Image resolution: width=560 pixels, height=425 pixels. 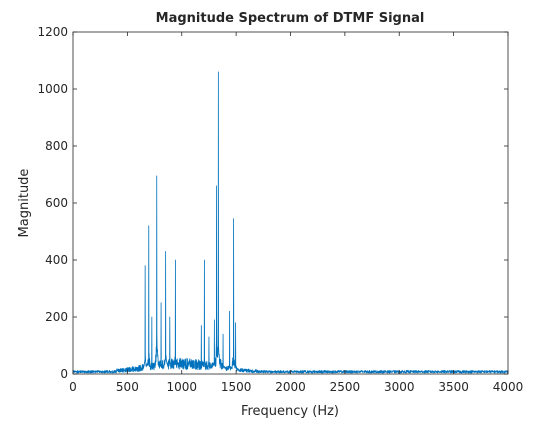 What do you see at coordinates (24, 203) in the screenshot?
I see `y-axis-label: Magnitude` at bounding box center [24, 203].